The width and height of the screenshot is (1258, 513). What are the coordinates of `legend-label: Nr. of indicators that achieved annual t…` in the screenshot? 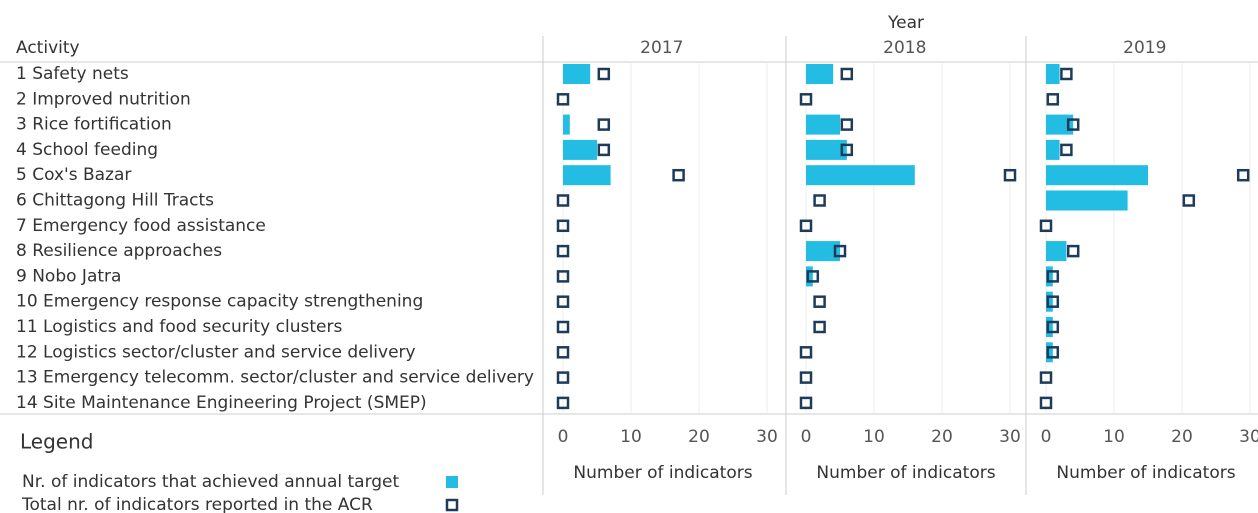 It's located at (211, 482).